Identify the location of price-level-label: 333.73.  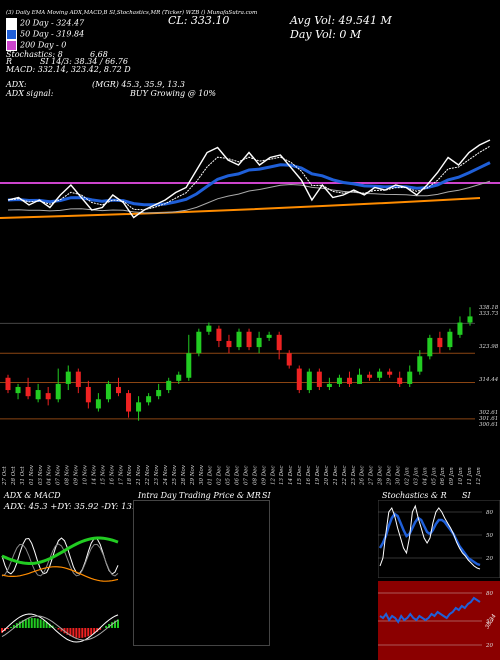
(489, 314).